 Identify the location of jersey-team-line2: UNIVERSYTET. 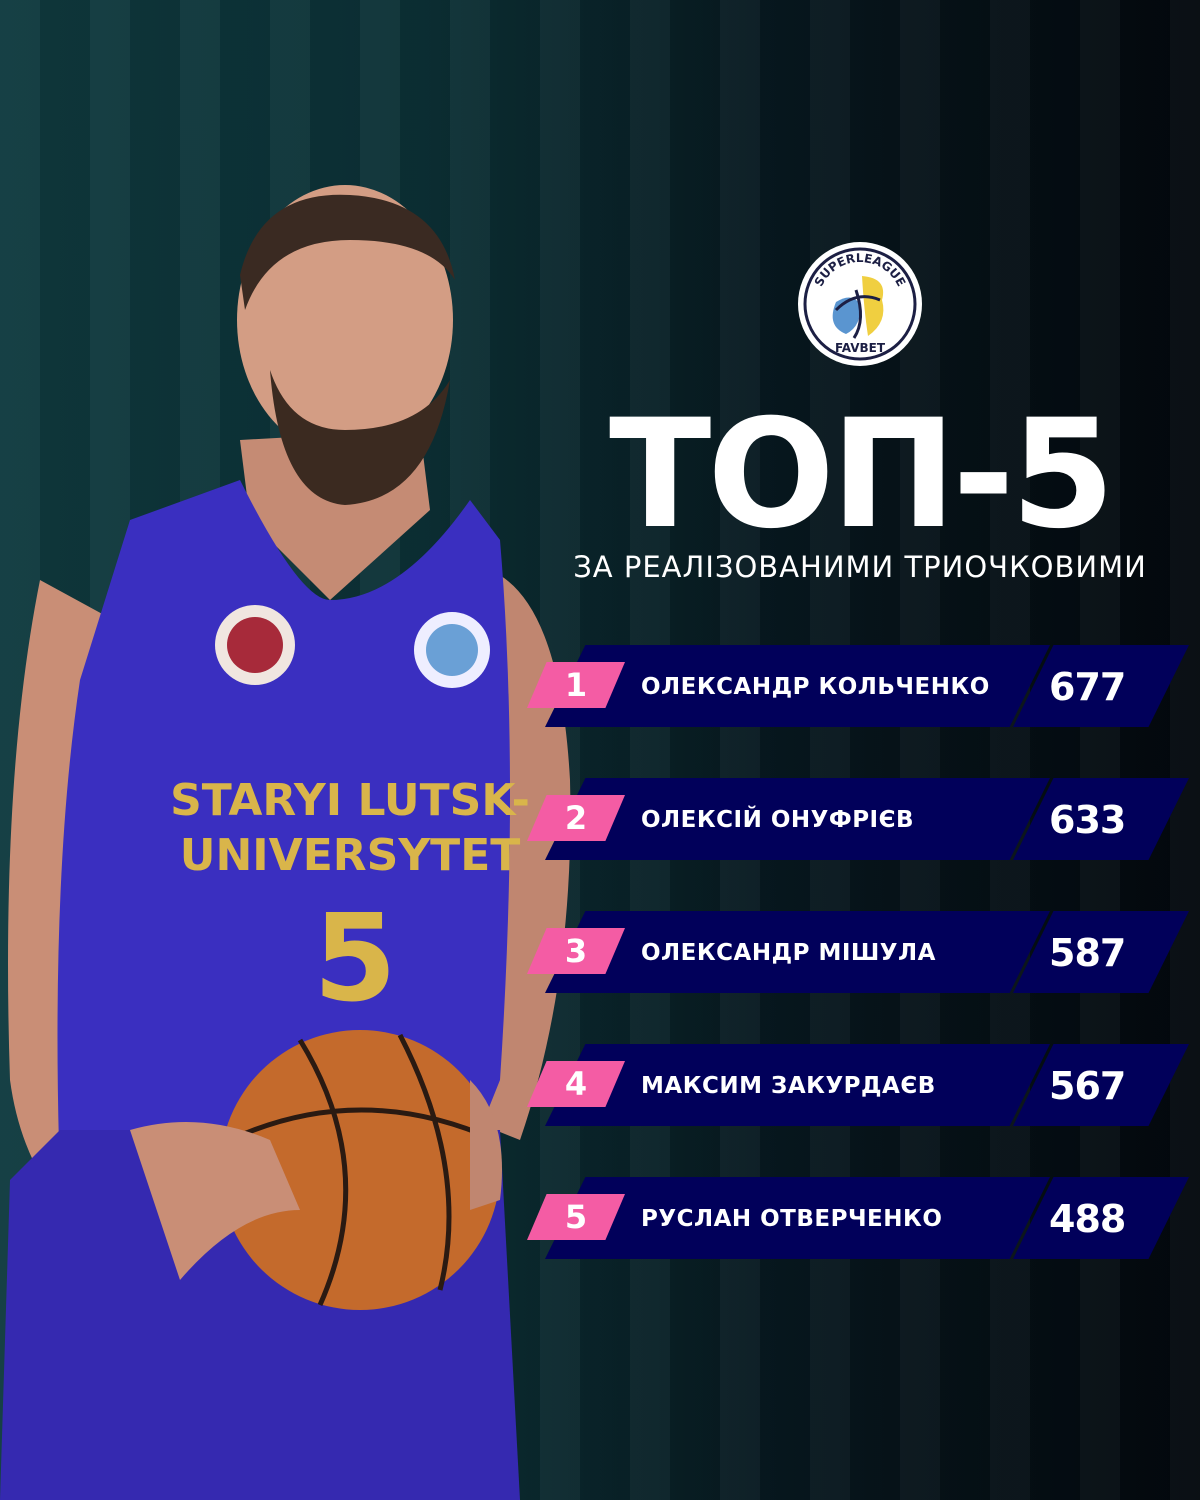
(350, 855).